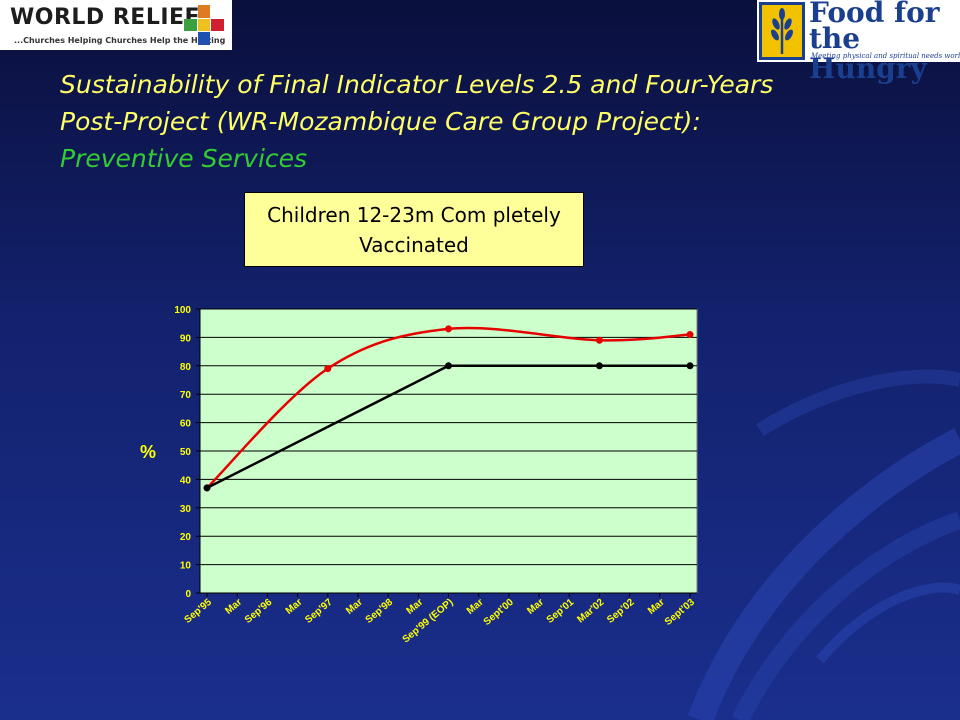 Image resolution: width=960 pixels, height=720 pixels. What do you see at coordinates (380, 611) in the screenshot?
I see `x-tick-label: Sep'98` at bounding box center [380, 611].